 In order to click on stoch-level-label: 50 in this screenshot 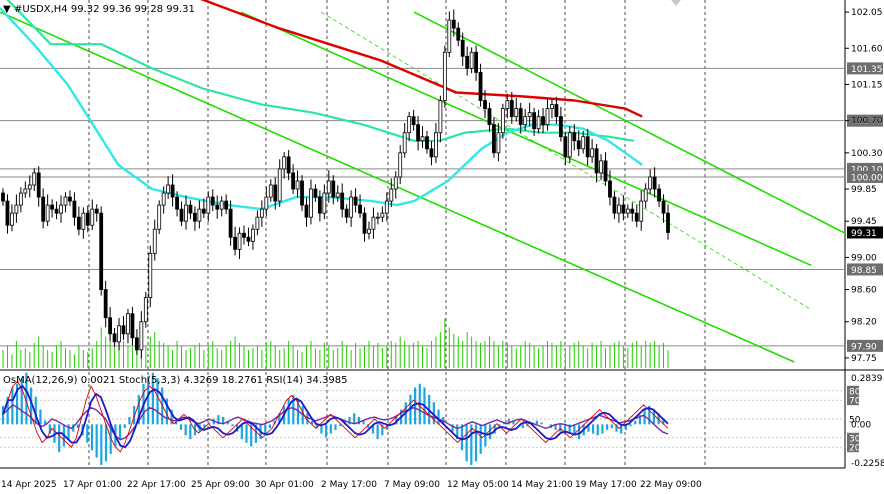, I will do `click(855, 421)`.